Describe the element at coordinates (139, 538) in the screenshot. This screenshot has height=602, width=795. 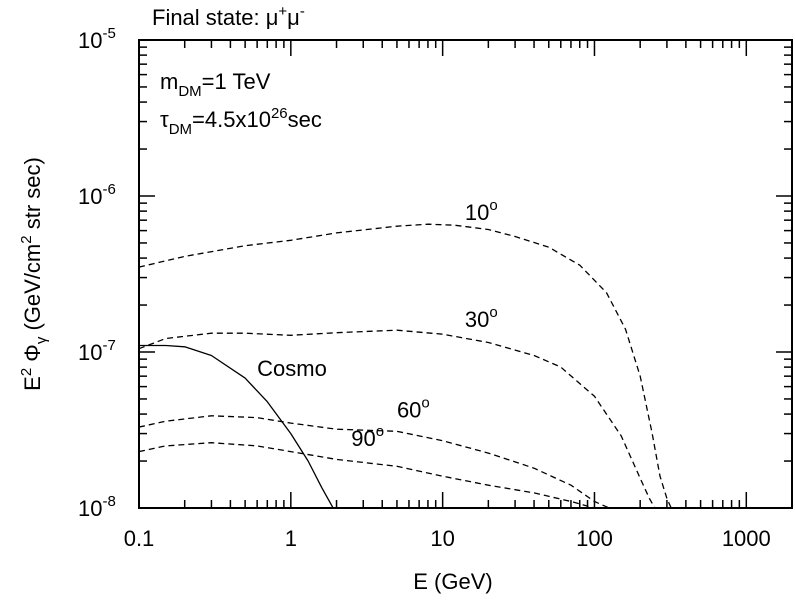
I see `x-tick-label: 0.1` at that location.